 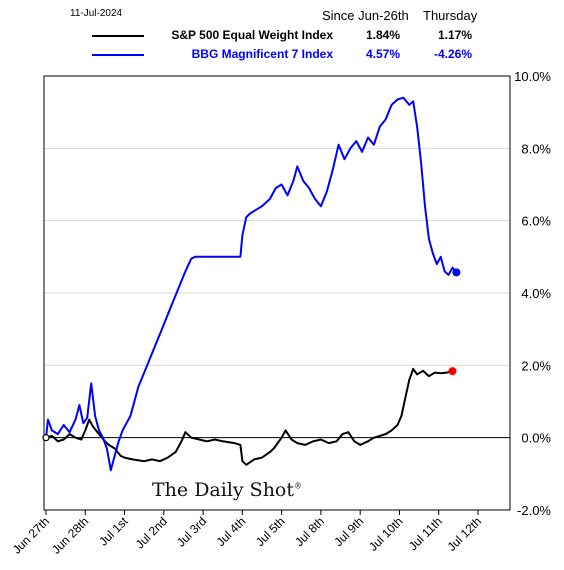 What do you see at coordinates (365, 15) in the screenshot?
I see `column-header-since: Since Jun-26th` at bounding box center [365, 15].